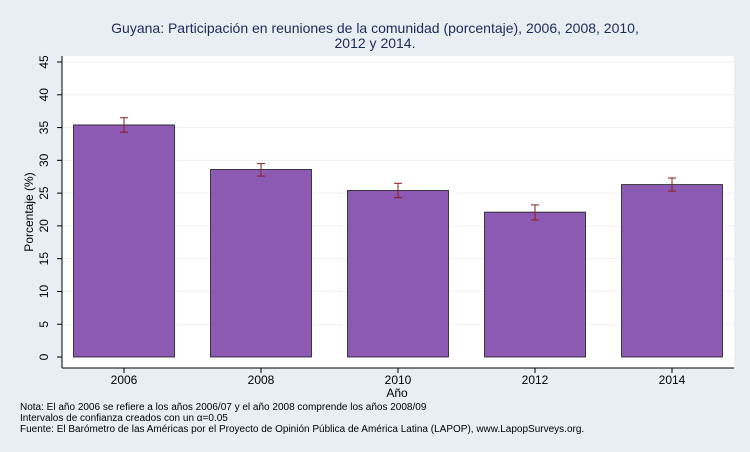 This screenshot has width=750, height=452. Describe the element at coordinates (672, 184) in the screenshot. I see `error-bar-2014` at that location.